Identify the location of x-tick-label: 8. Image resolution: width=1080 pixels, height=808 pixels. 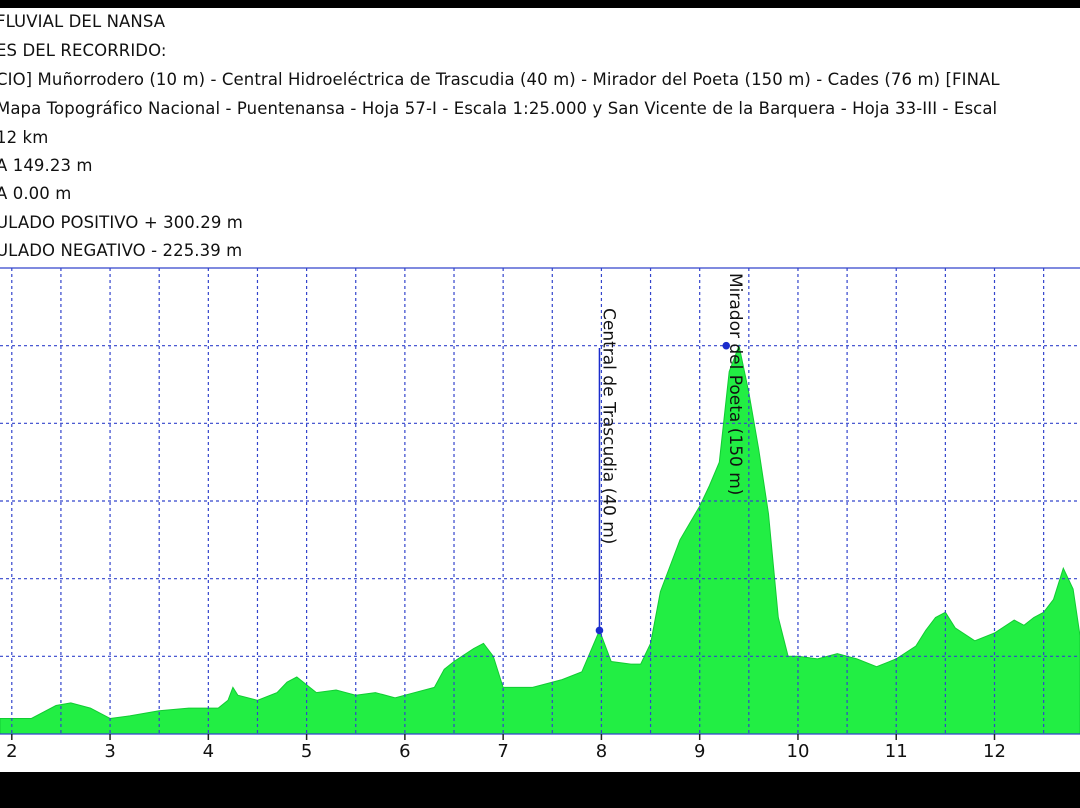
(601, 751).